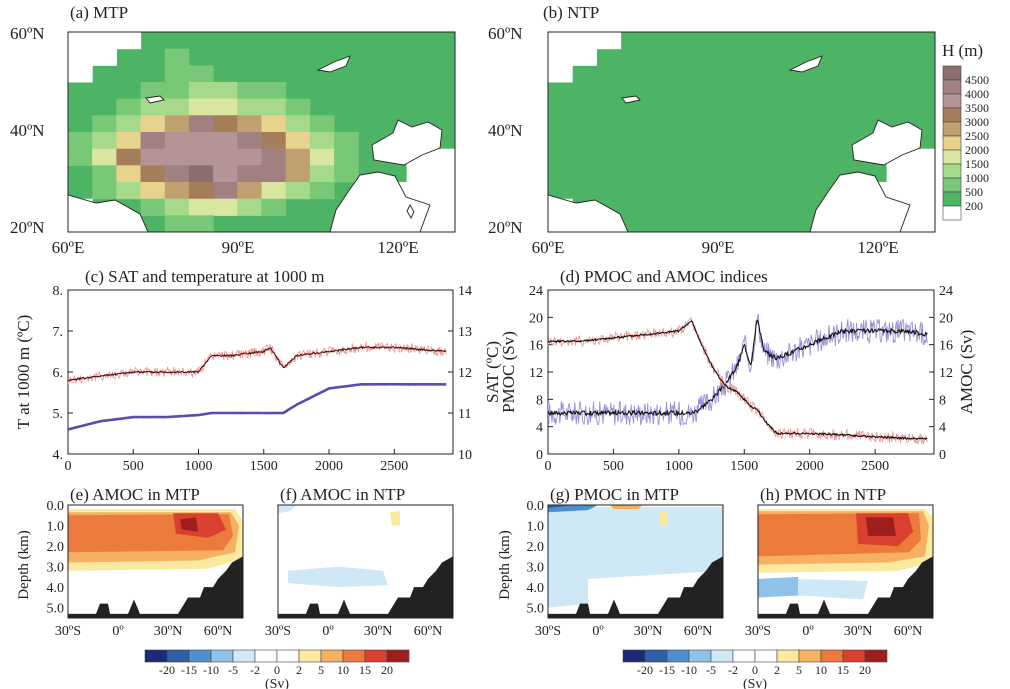  What do you see at coordinates (536, 373) in the screenshot?
I see `left-tick-label: 12` at bounding box center [536, 373].